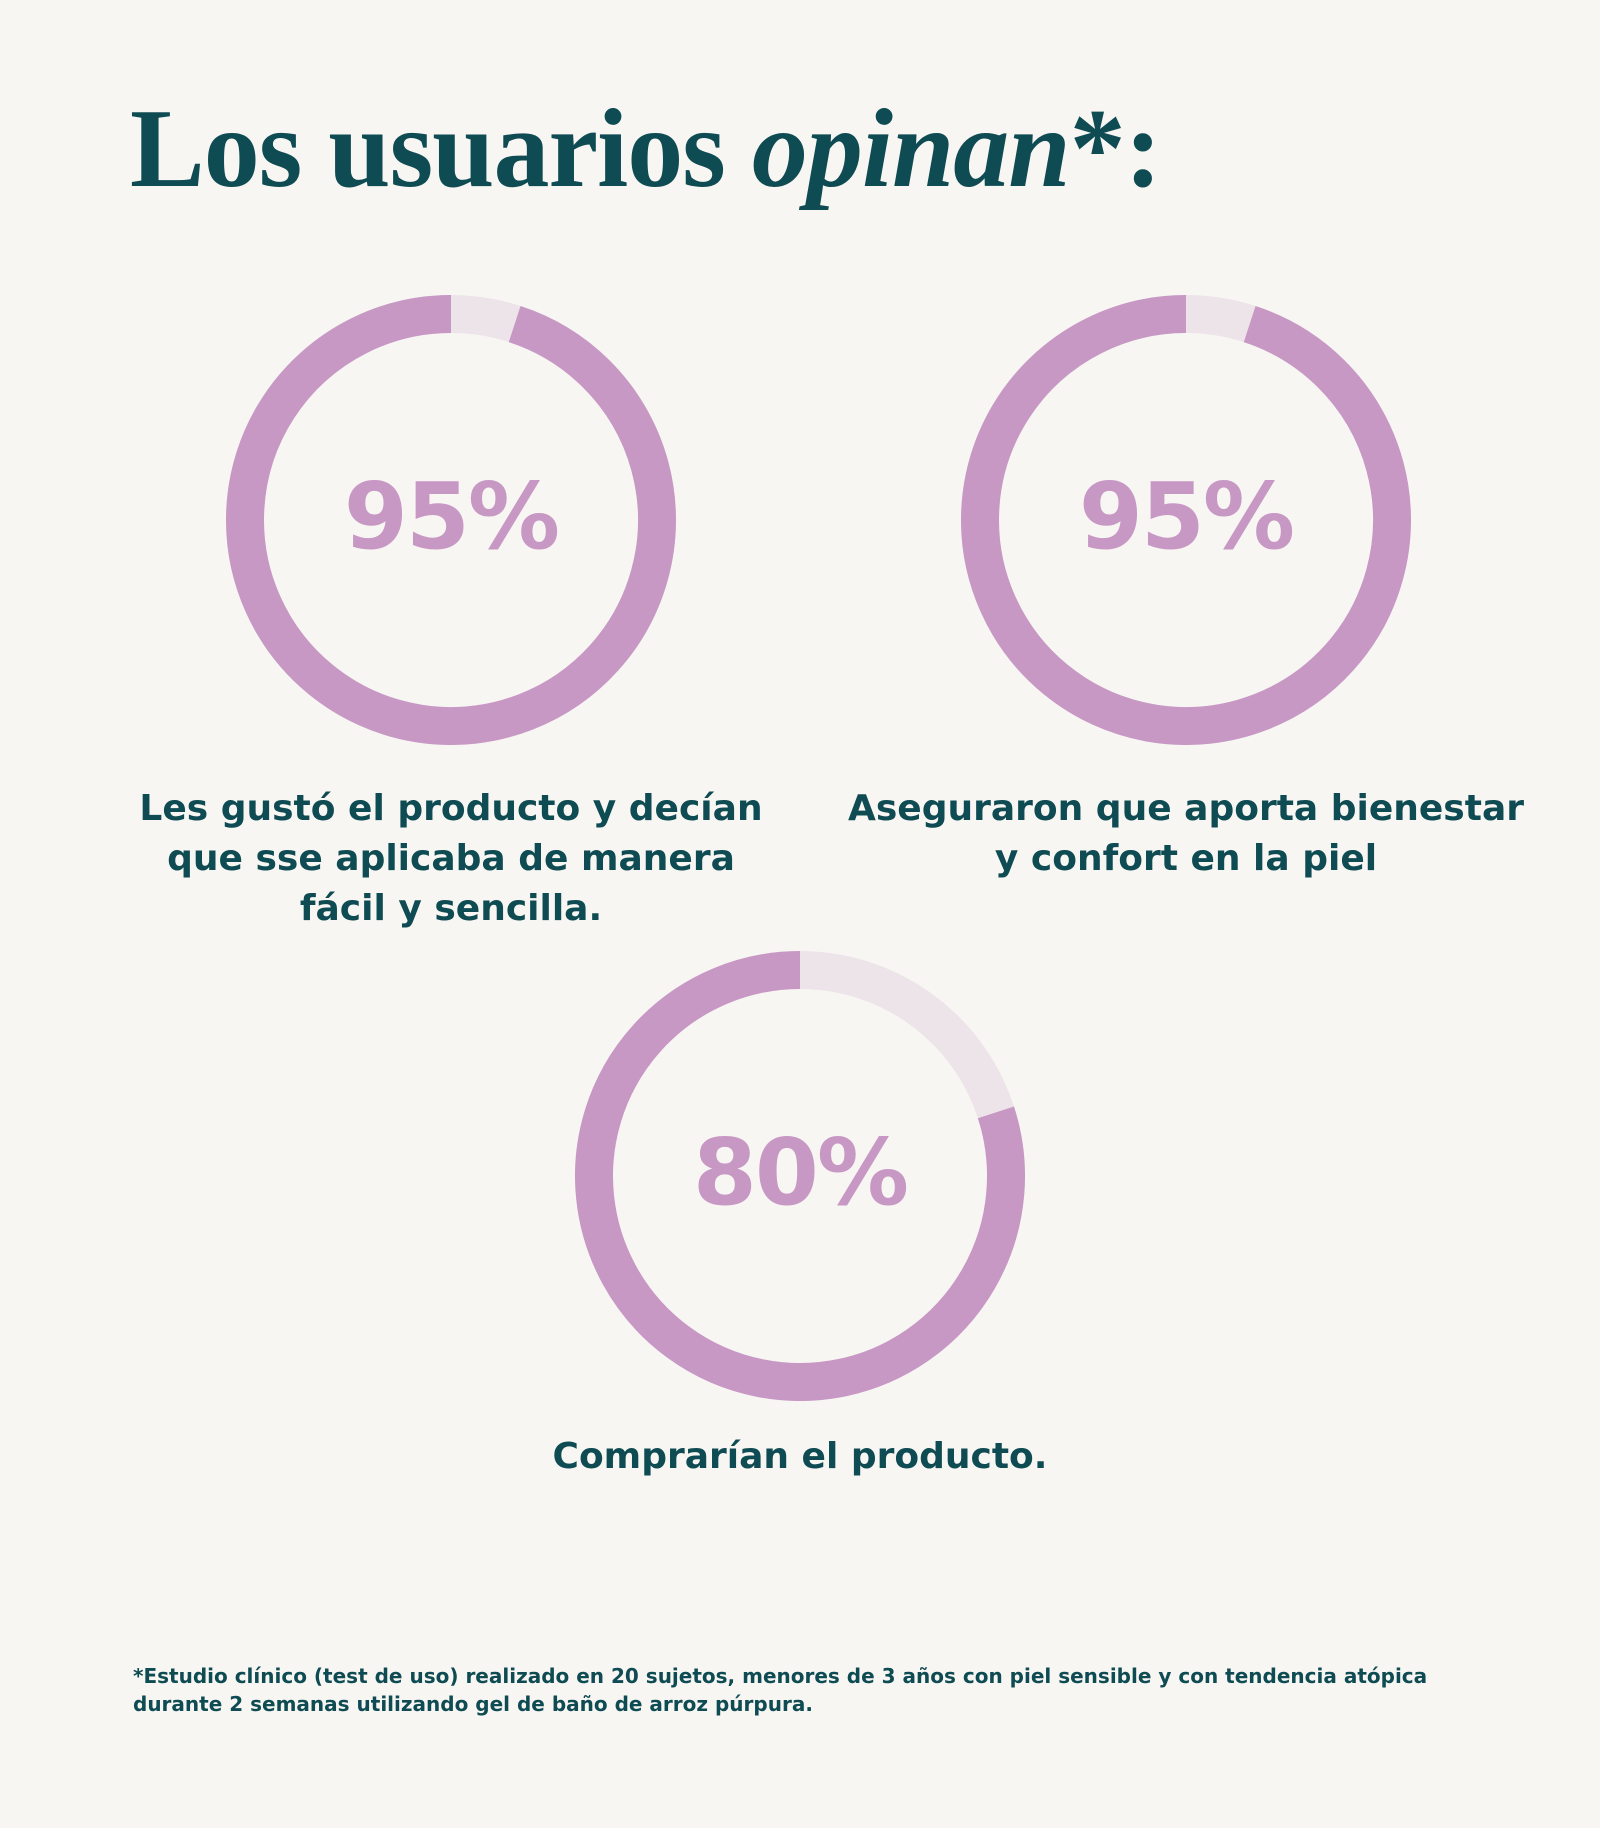  I want to click on donut-1-arc, so click(451, 520).